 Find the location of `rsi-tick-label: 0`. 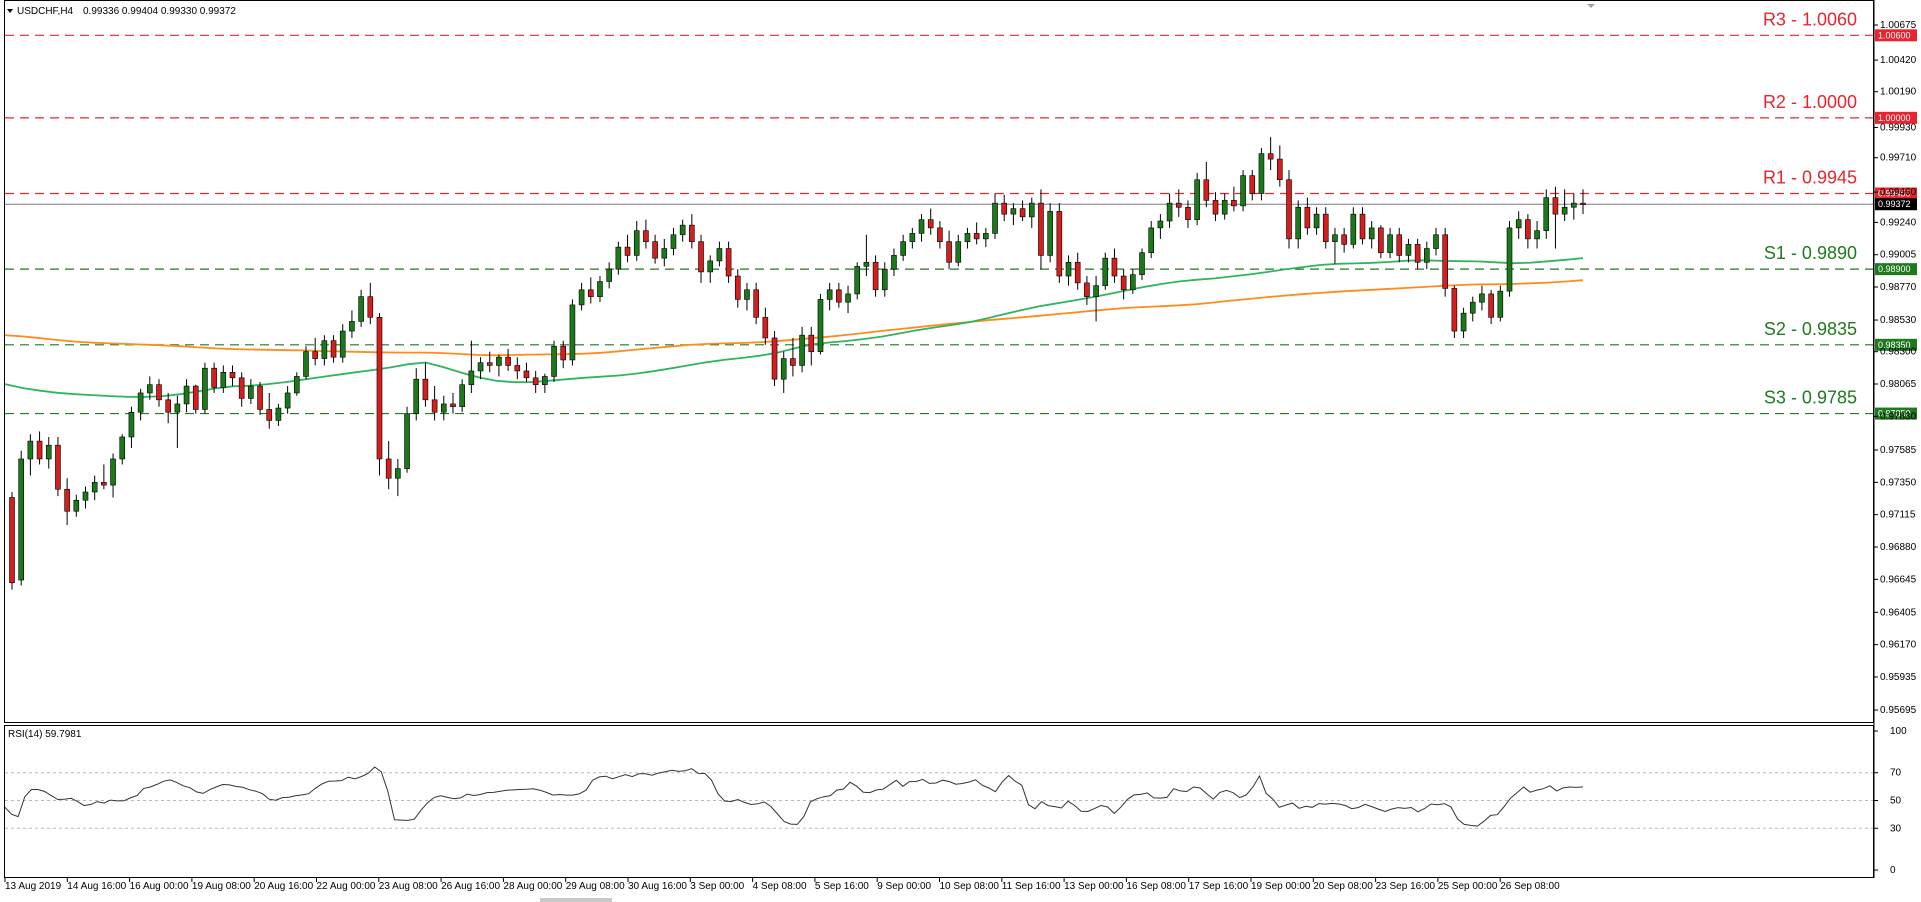

rsi-tick-label: 0 is located at coordinates (1893, 870).